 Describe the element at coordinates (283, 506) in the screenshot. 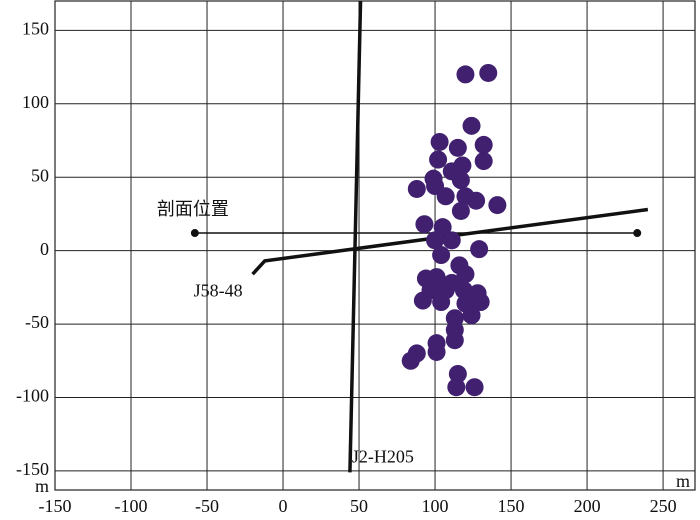

I see `x-tick-label: 0` at that location.